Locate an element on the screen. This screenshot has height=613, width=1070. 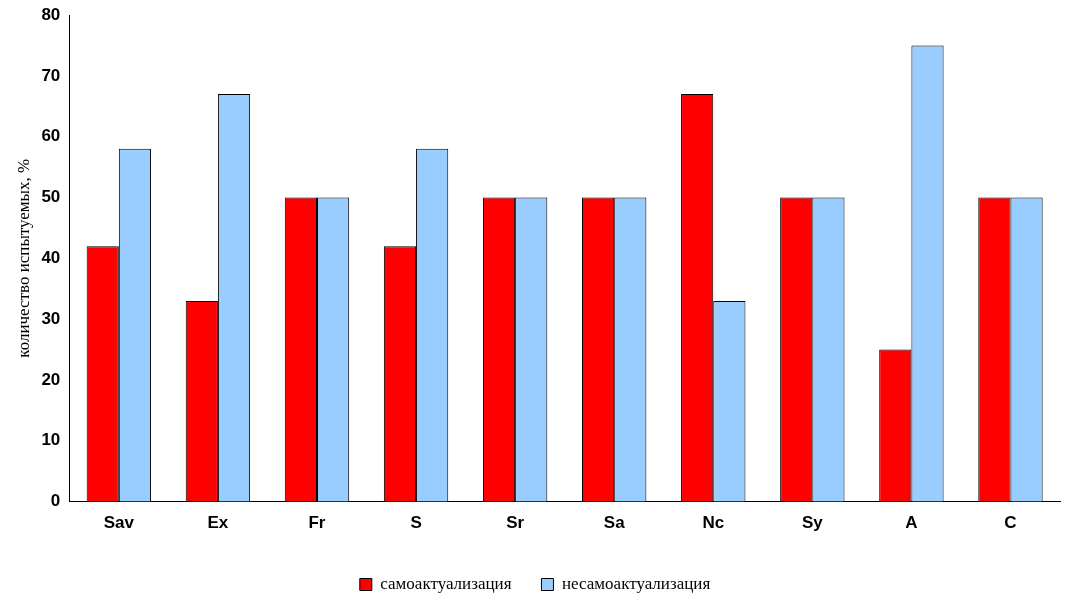
x-tick-label: Sy is located at coordinates (812, 523).